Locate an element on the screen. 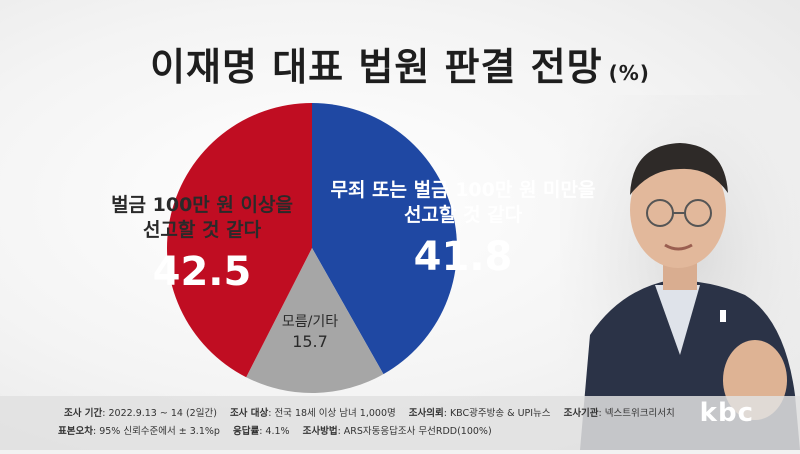 Image resolution: width=800 pixels, height=454 pixels. response-label: 응답률 is located at coordinates (246, 431).